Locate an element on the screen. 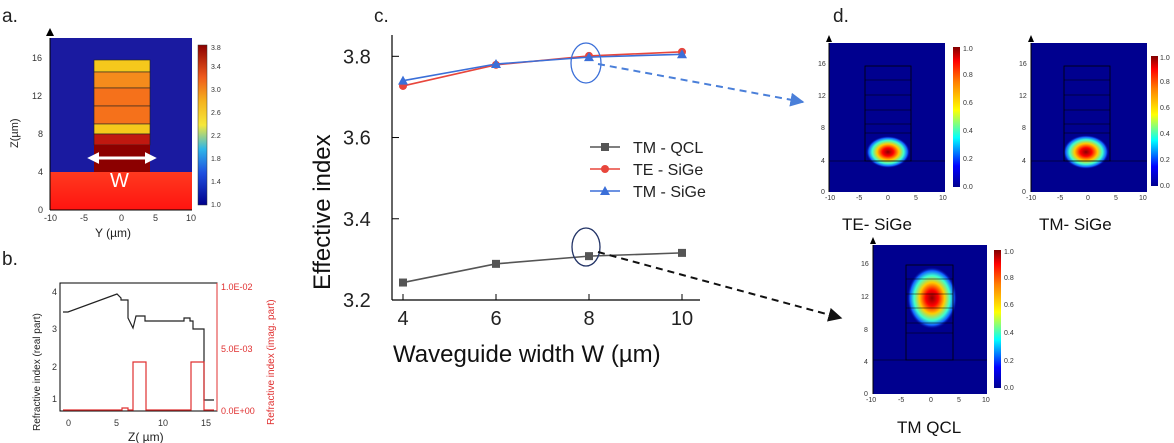 The image size is (1174, 443). panel-b-ylabel-right: Refractive index (imag. part) is located at coordinates (271, 362).